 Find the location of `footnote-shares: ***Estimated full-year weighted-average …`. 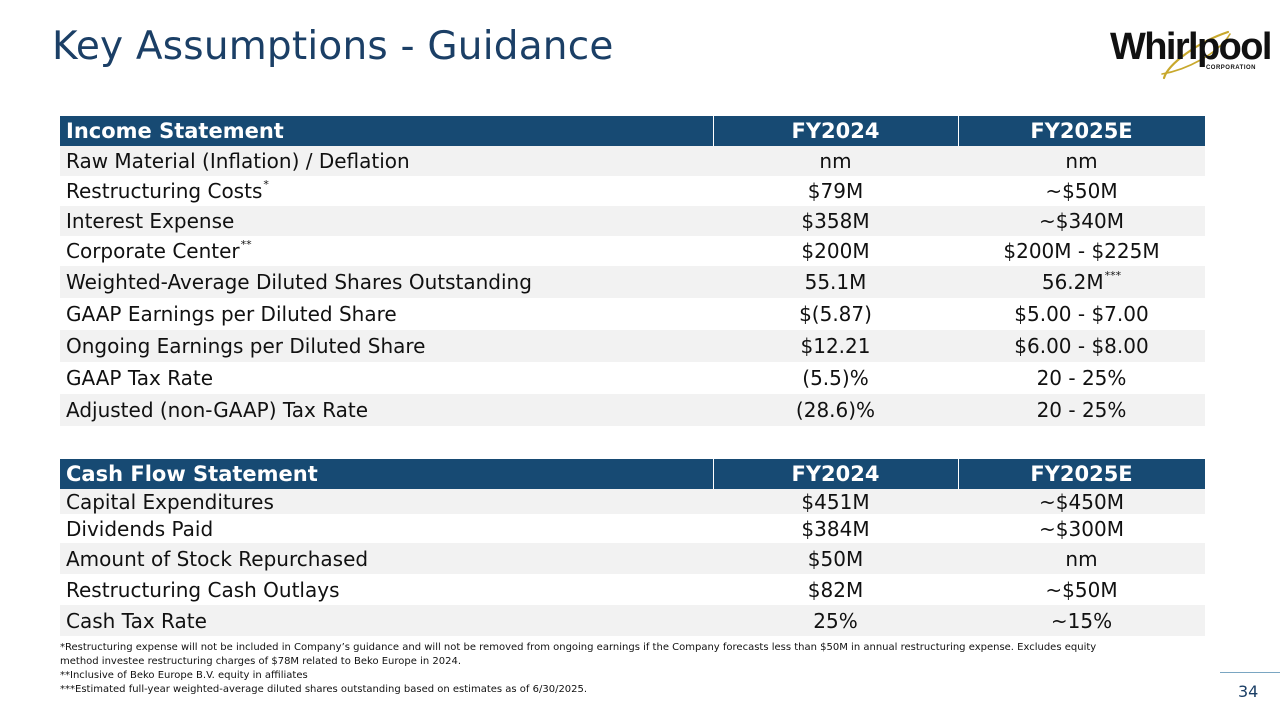

footnote-shares: ***Estimated full-year weighted-average … is located at coordinates (324, 689).